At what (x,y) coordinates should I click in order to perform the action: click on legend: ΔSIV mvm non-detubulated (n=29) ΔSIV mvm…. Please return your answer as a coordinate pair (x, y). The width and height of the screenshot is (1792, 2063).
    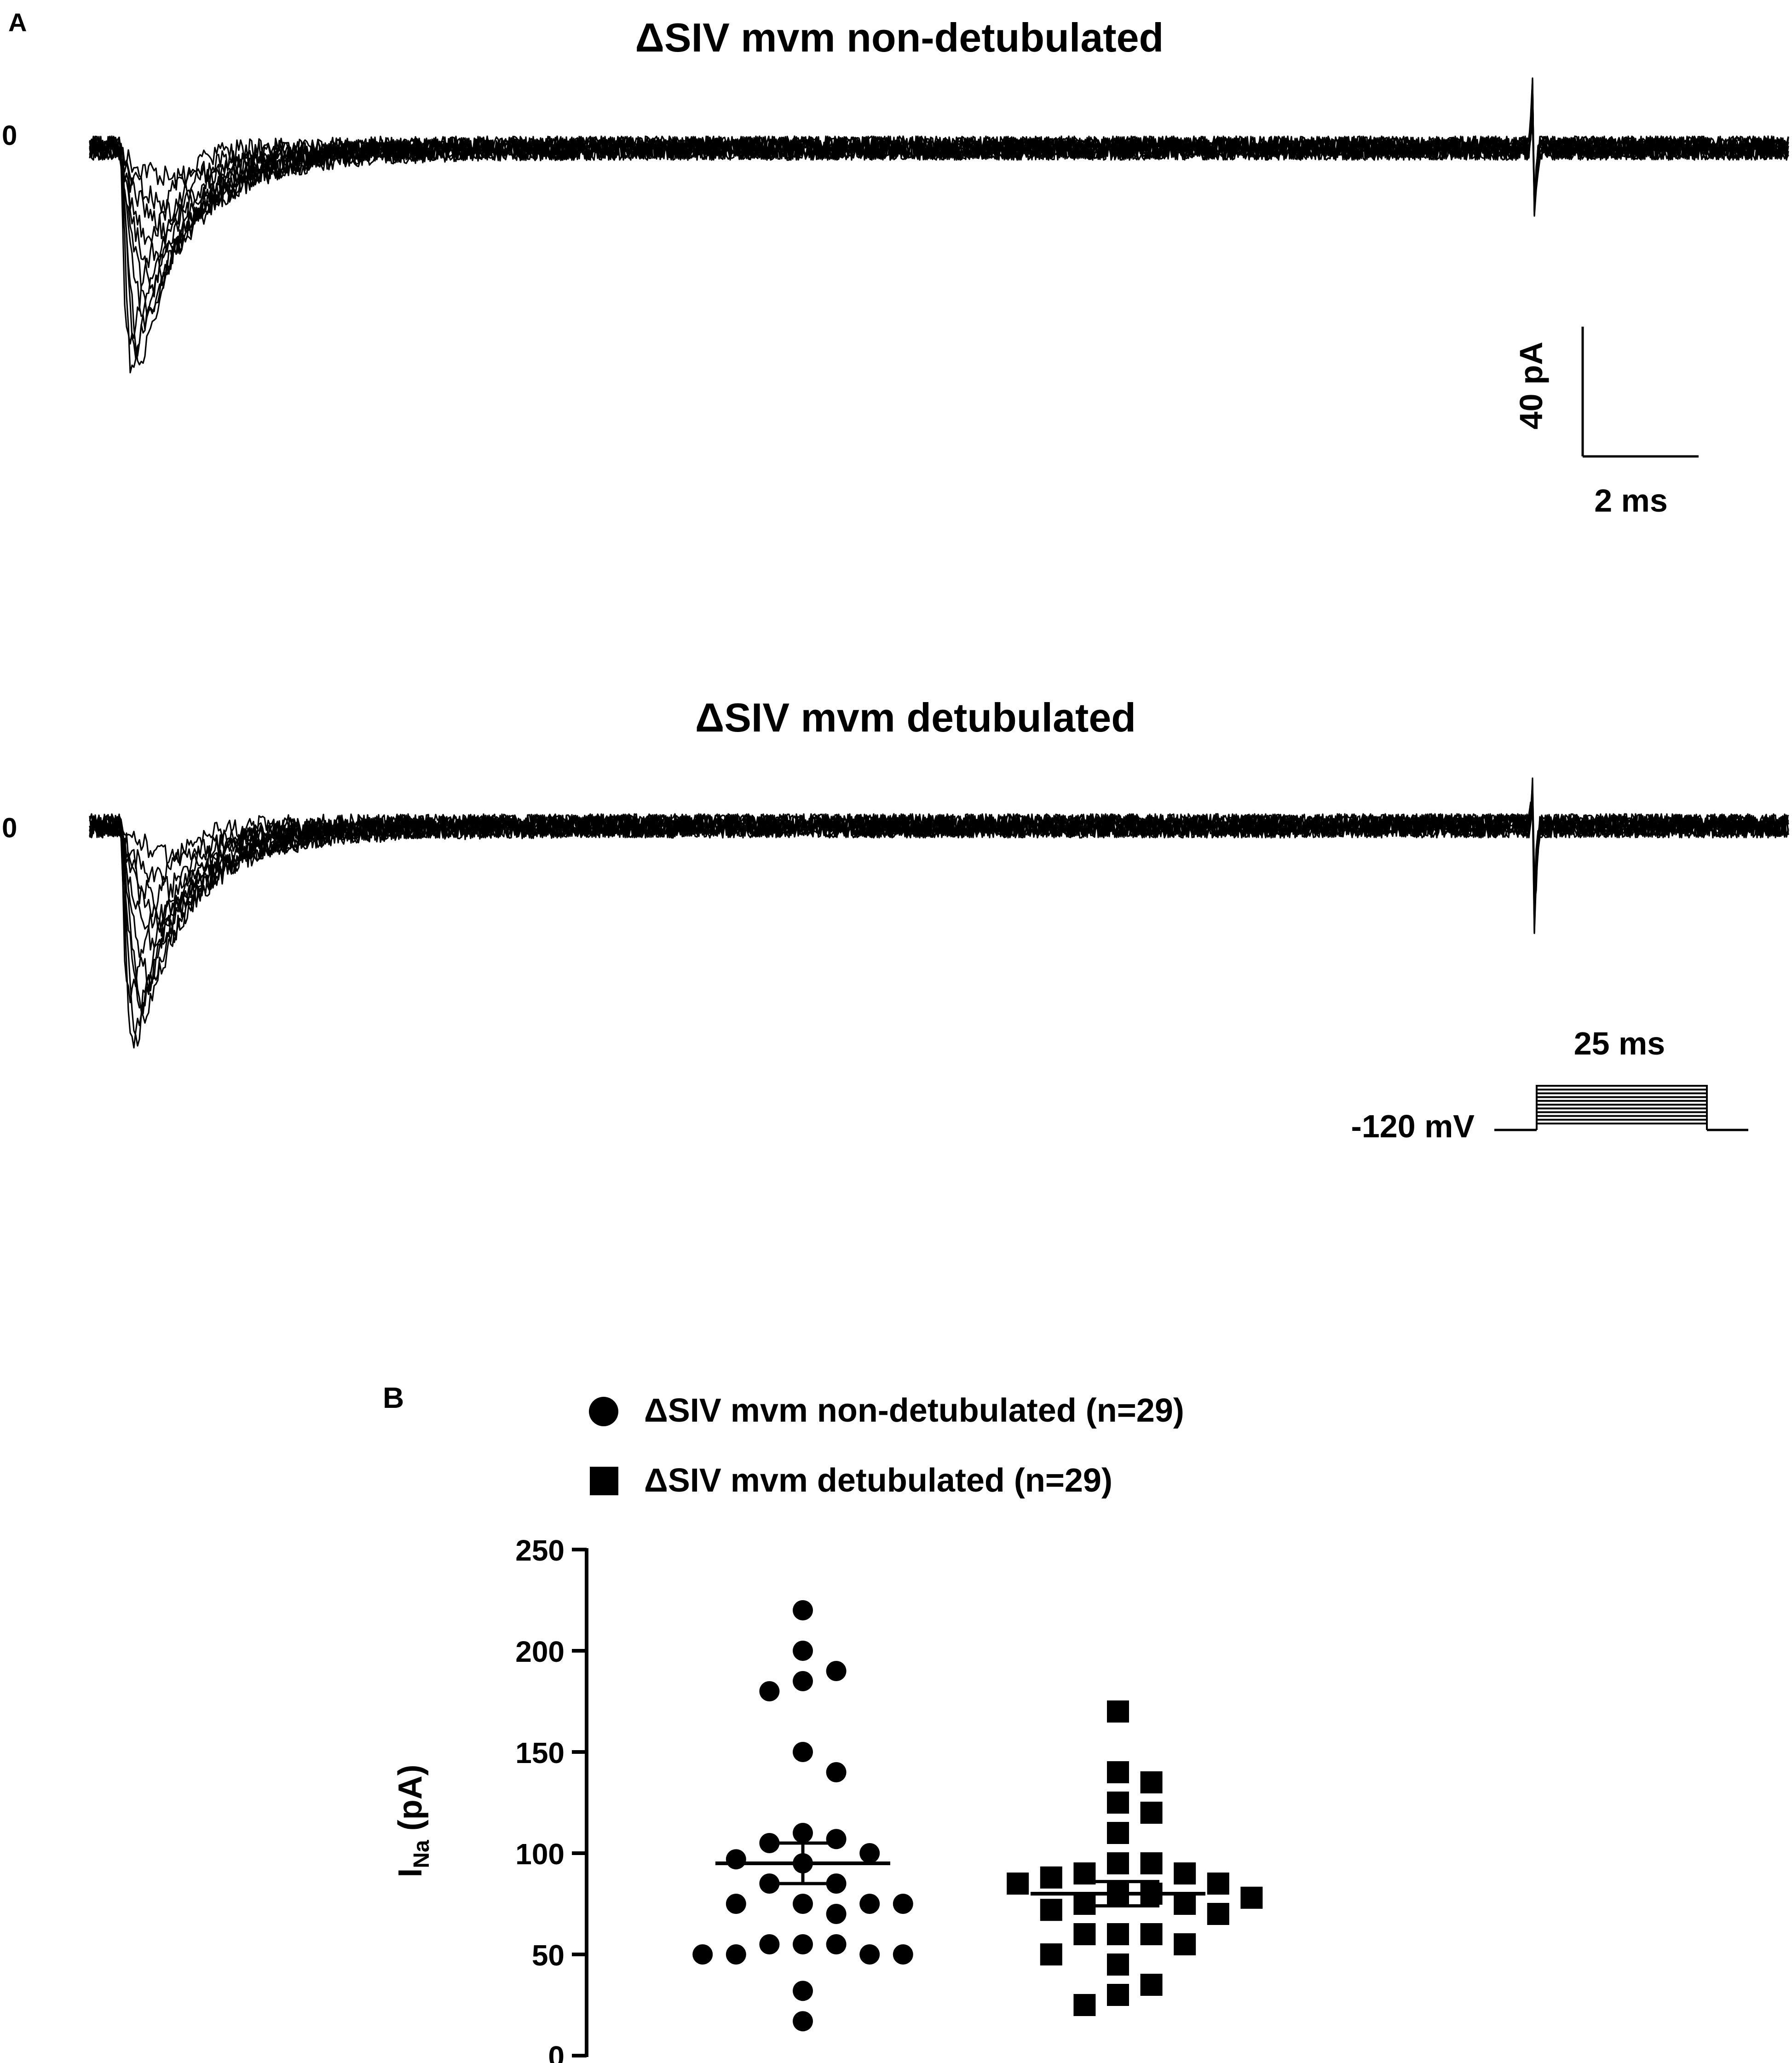
    Looking at the image, I should click on (886, 1445).